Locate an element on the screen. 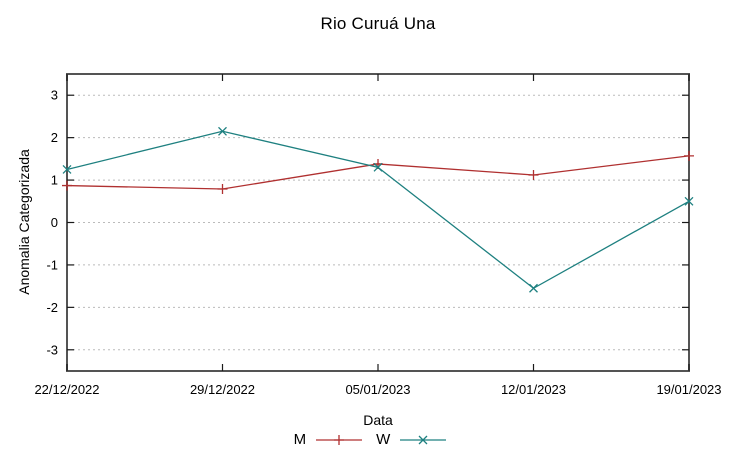 Image resolution: width=752 pixels, height=459 pixels. legend-label-w: W is located at coordinates (383, 439).